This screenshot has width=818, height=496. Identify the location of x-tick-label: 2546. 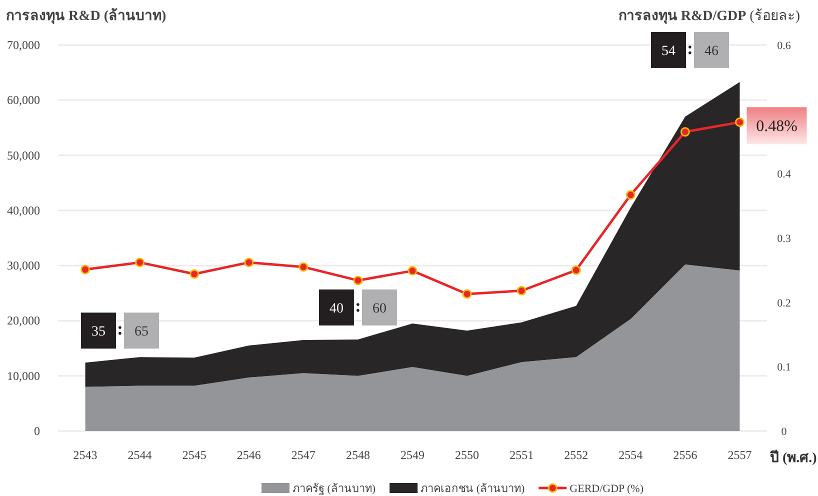
(248, 455).